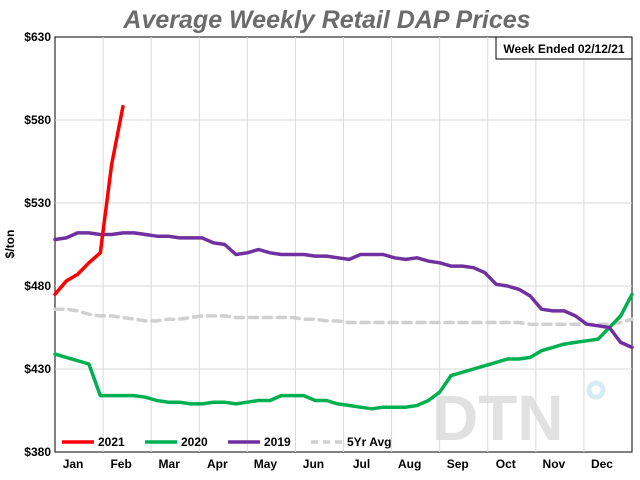  What do you see at coordinates (10, 244) in the screenshot?
I see `y-axis-label: $/ton` at bounding box center [10, 244].